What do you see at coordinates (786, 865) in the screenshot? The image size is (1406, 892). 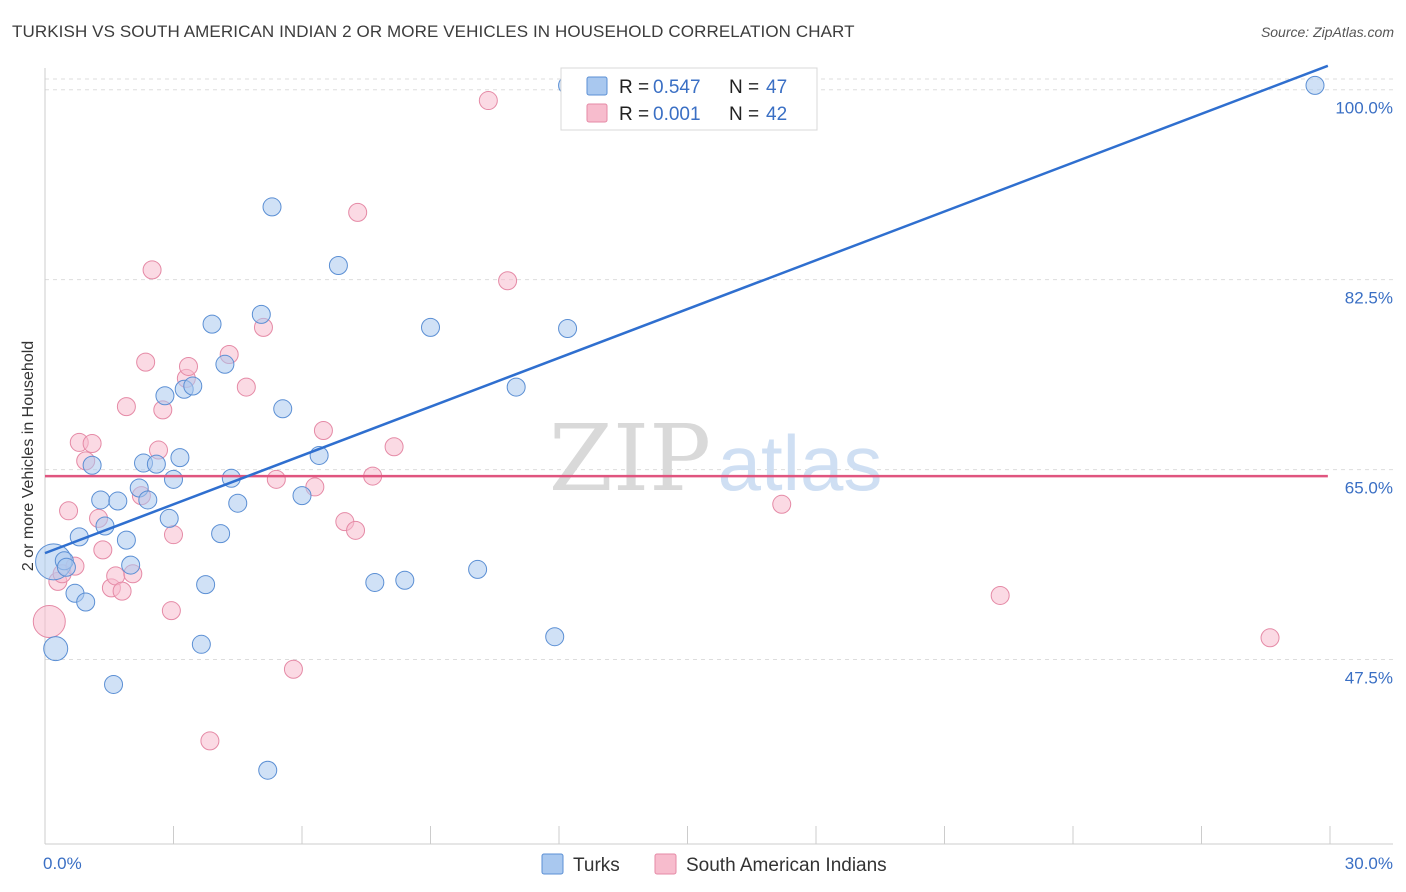 I see `bottom-legend-label-sai: South American Indians` at bounding box center [786, 865].